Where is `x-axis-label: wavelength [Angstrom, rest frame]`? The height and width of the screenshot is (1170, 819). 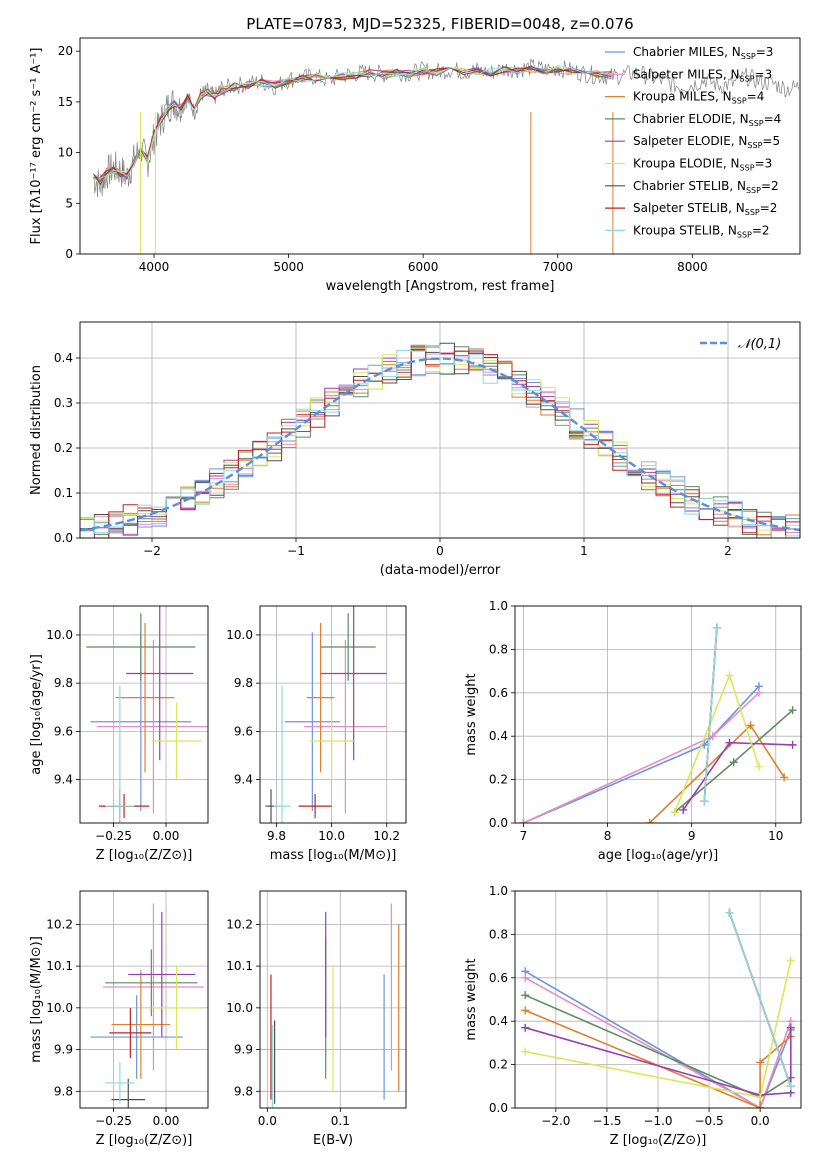 x-axis-label: wavelength [Angstrom, rest frame] is located at coordinates (440, 286).